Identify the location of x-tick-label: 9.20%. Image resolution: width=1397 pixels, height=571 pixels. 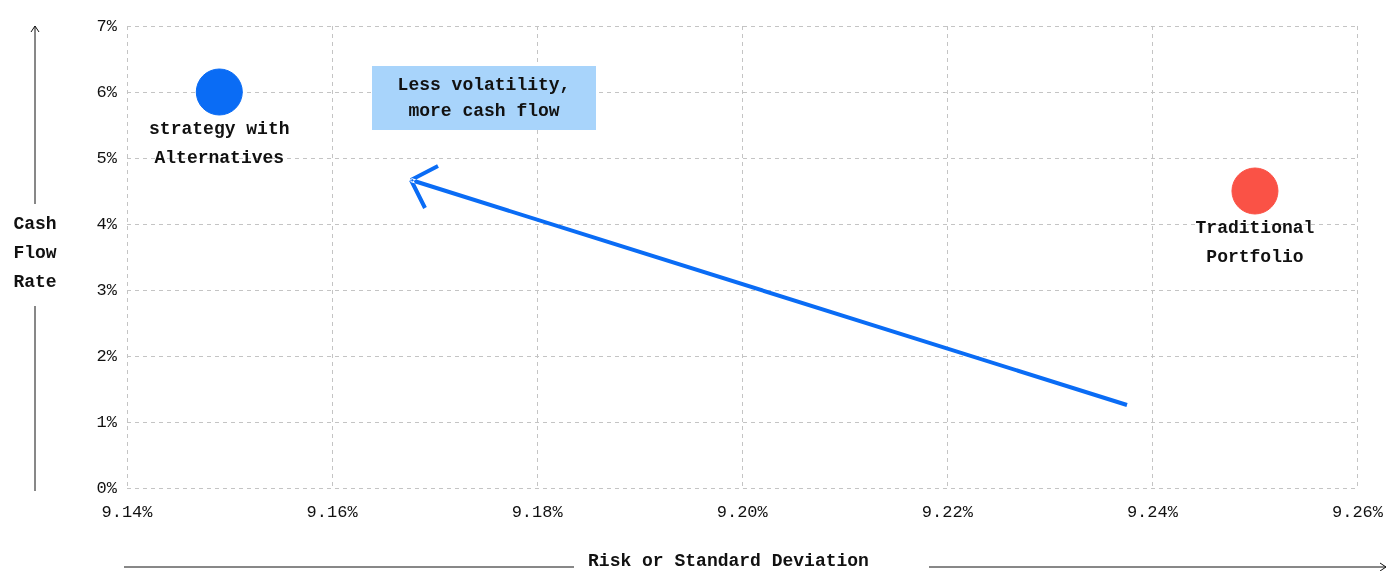
(742, 512).